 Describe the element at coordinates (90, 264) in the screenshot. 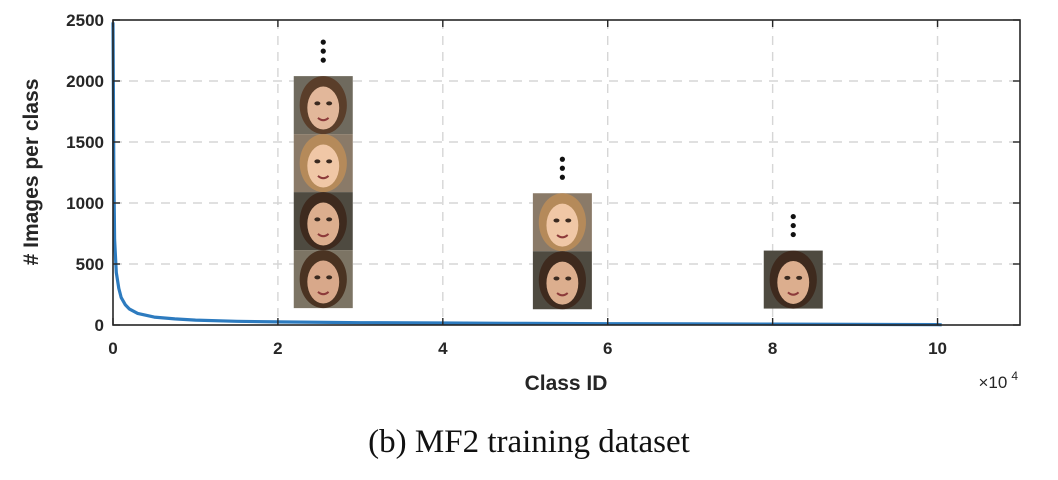

I see `y-tick-label: 500` at that location.